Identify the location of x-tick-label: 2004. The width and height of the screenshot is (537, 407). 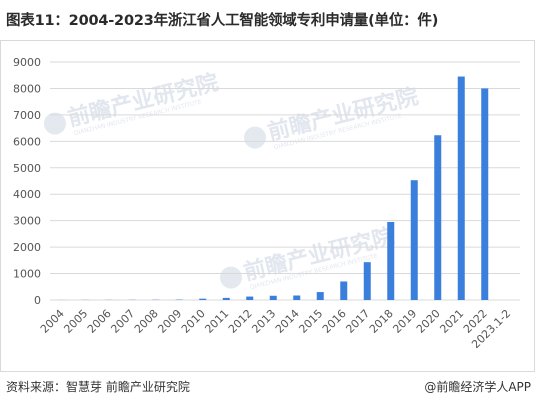
(52, 321).